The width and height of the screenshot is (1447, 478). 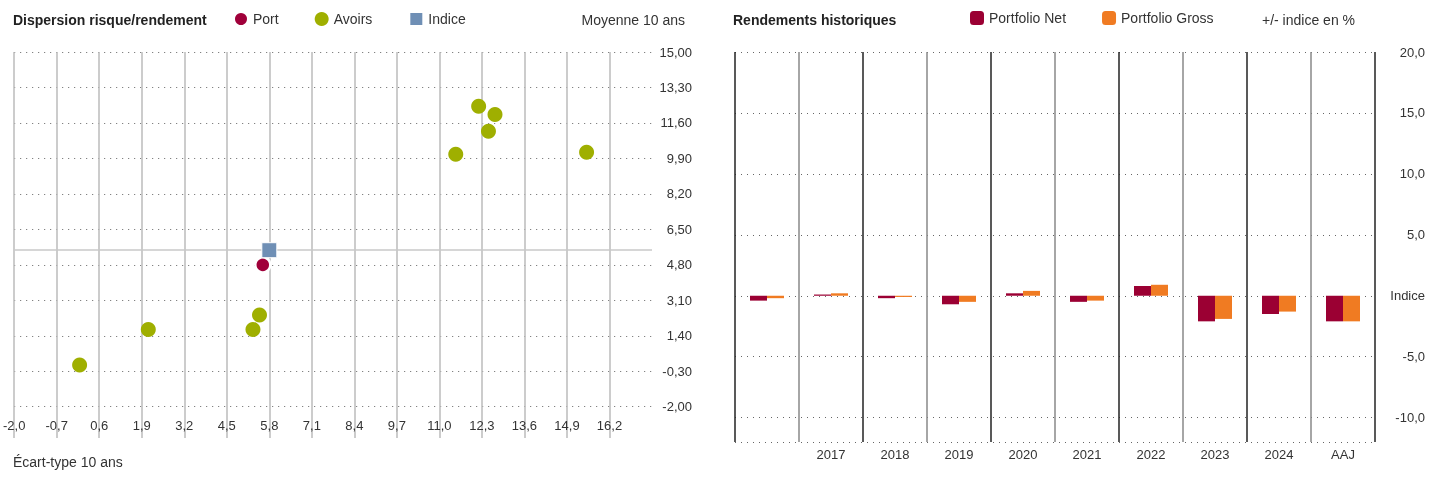 What do you see at coordinates (815, 20) in the screenshot?
I see `chart-title: Rendements historiques` at bounding box center [815, 20].